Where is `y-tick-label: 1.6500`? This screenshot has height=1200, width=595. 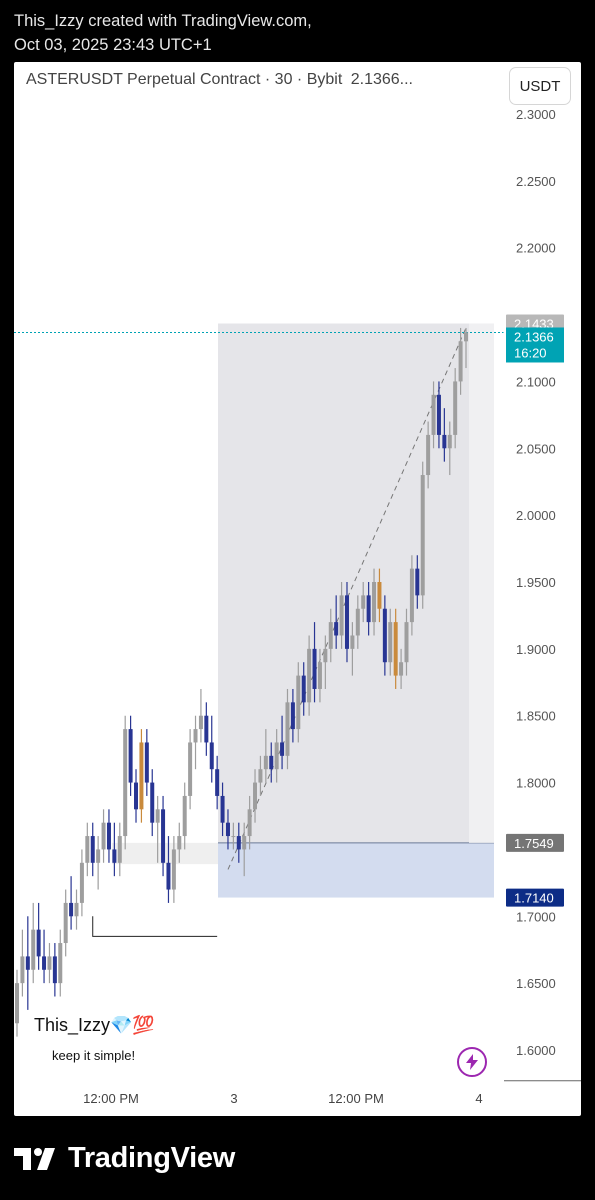
y-tick-label: 1.6500 is located at coordinates (536, 983).